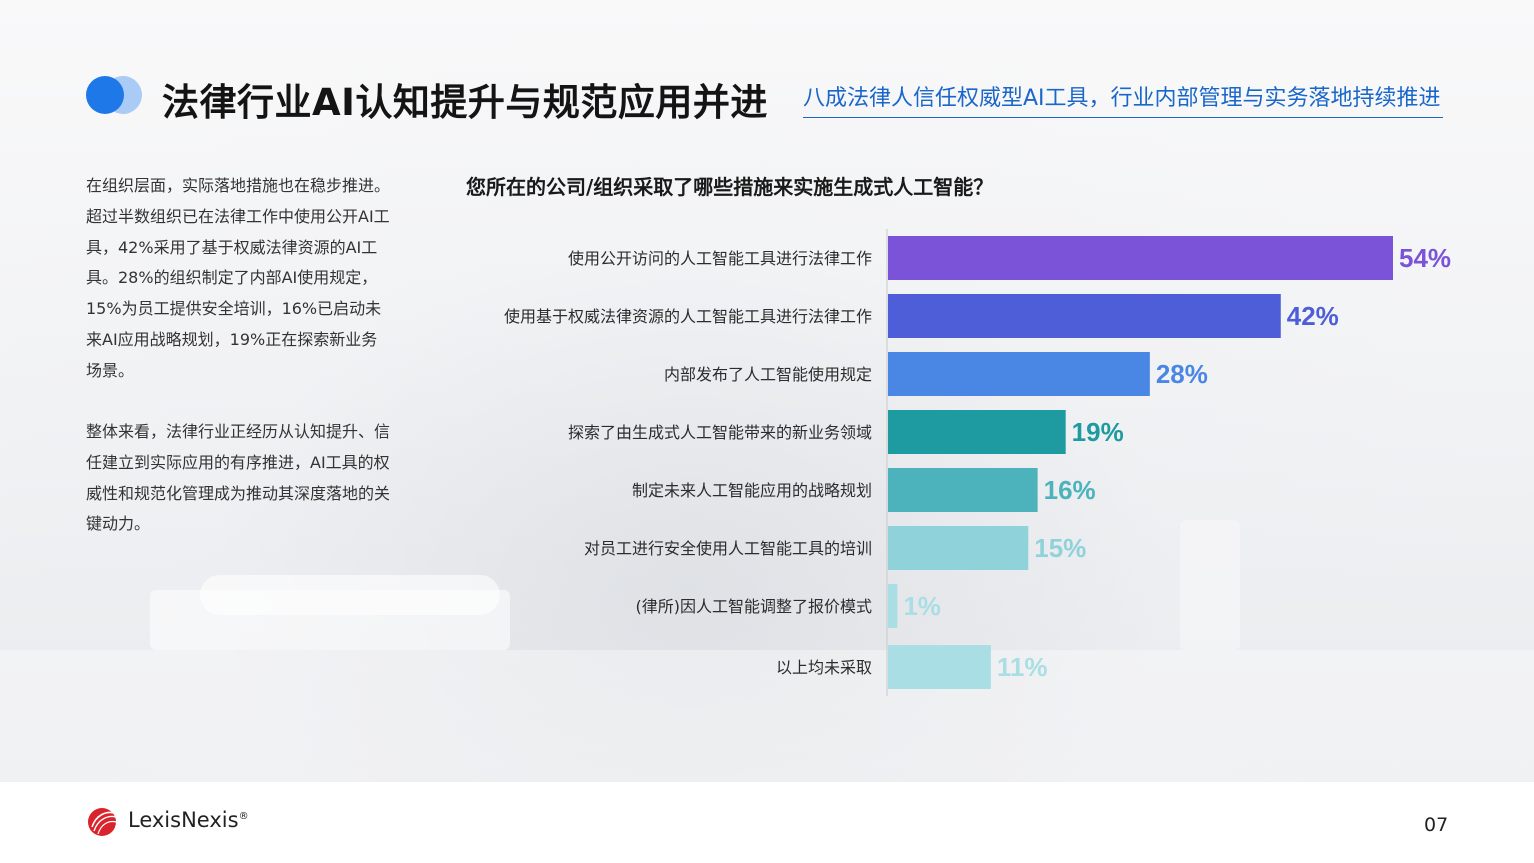 The image size is (1534, 863). Describe the element at coordinates (105, 95) in the screenshot. I see `title-dot-front-icon` at that location.